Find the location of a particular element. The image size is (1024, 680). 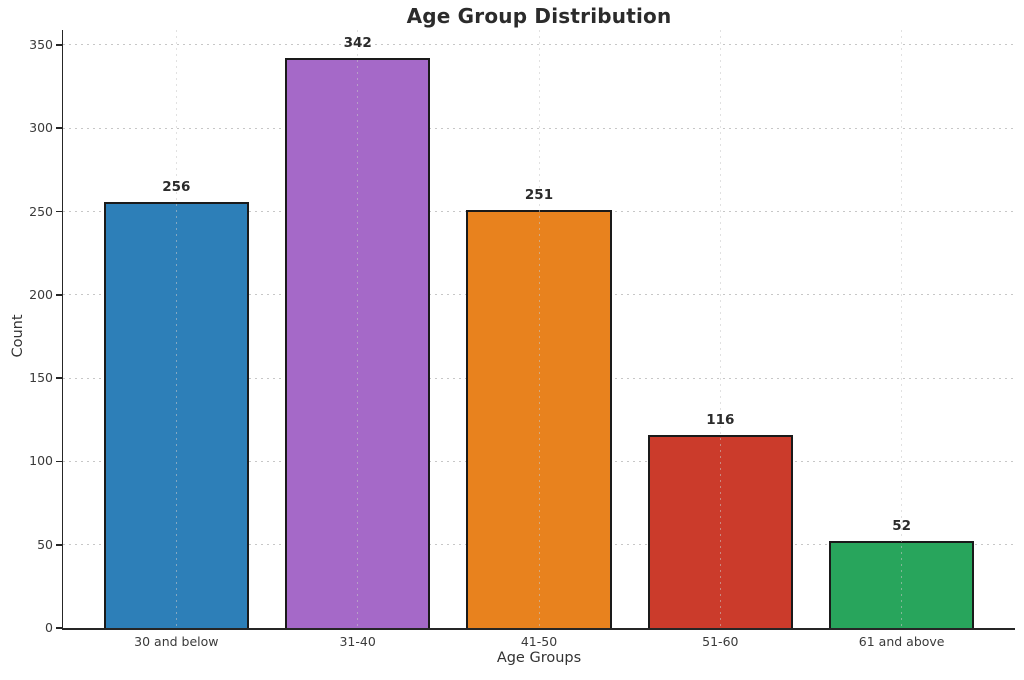

x-tick-label: 41-50 is located at coordinates (539, 641).